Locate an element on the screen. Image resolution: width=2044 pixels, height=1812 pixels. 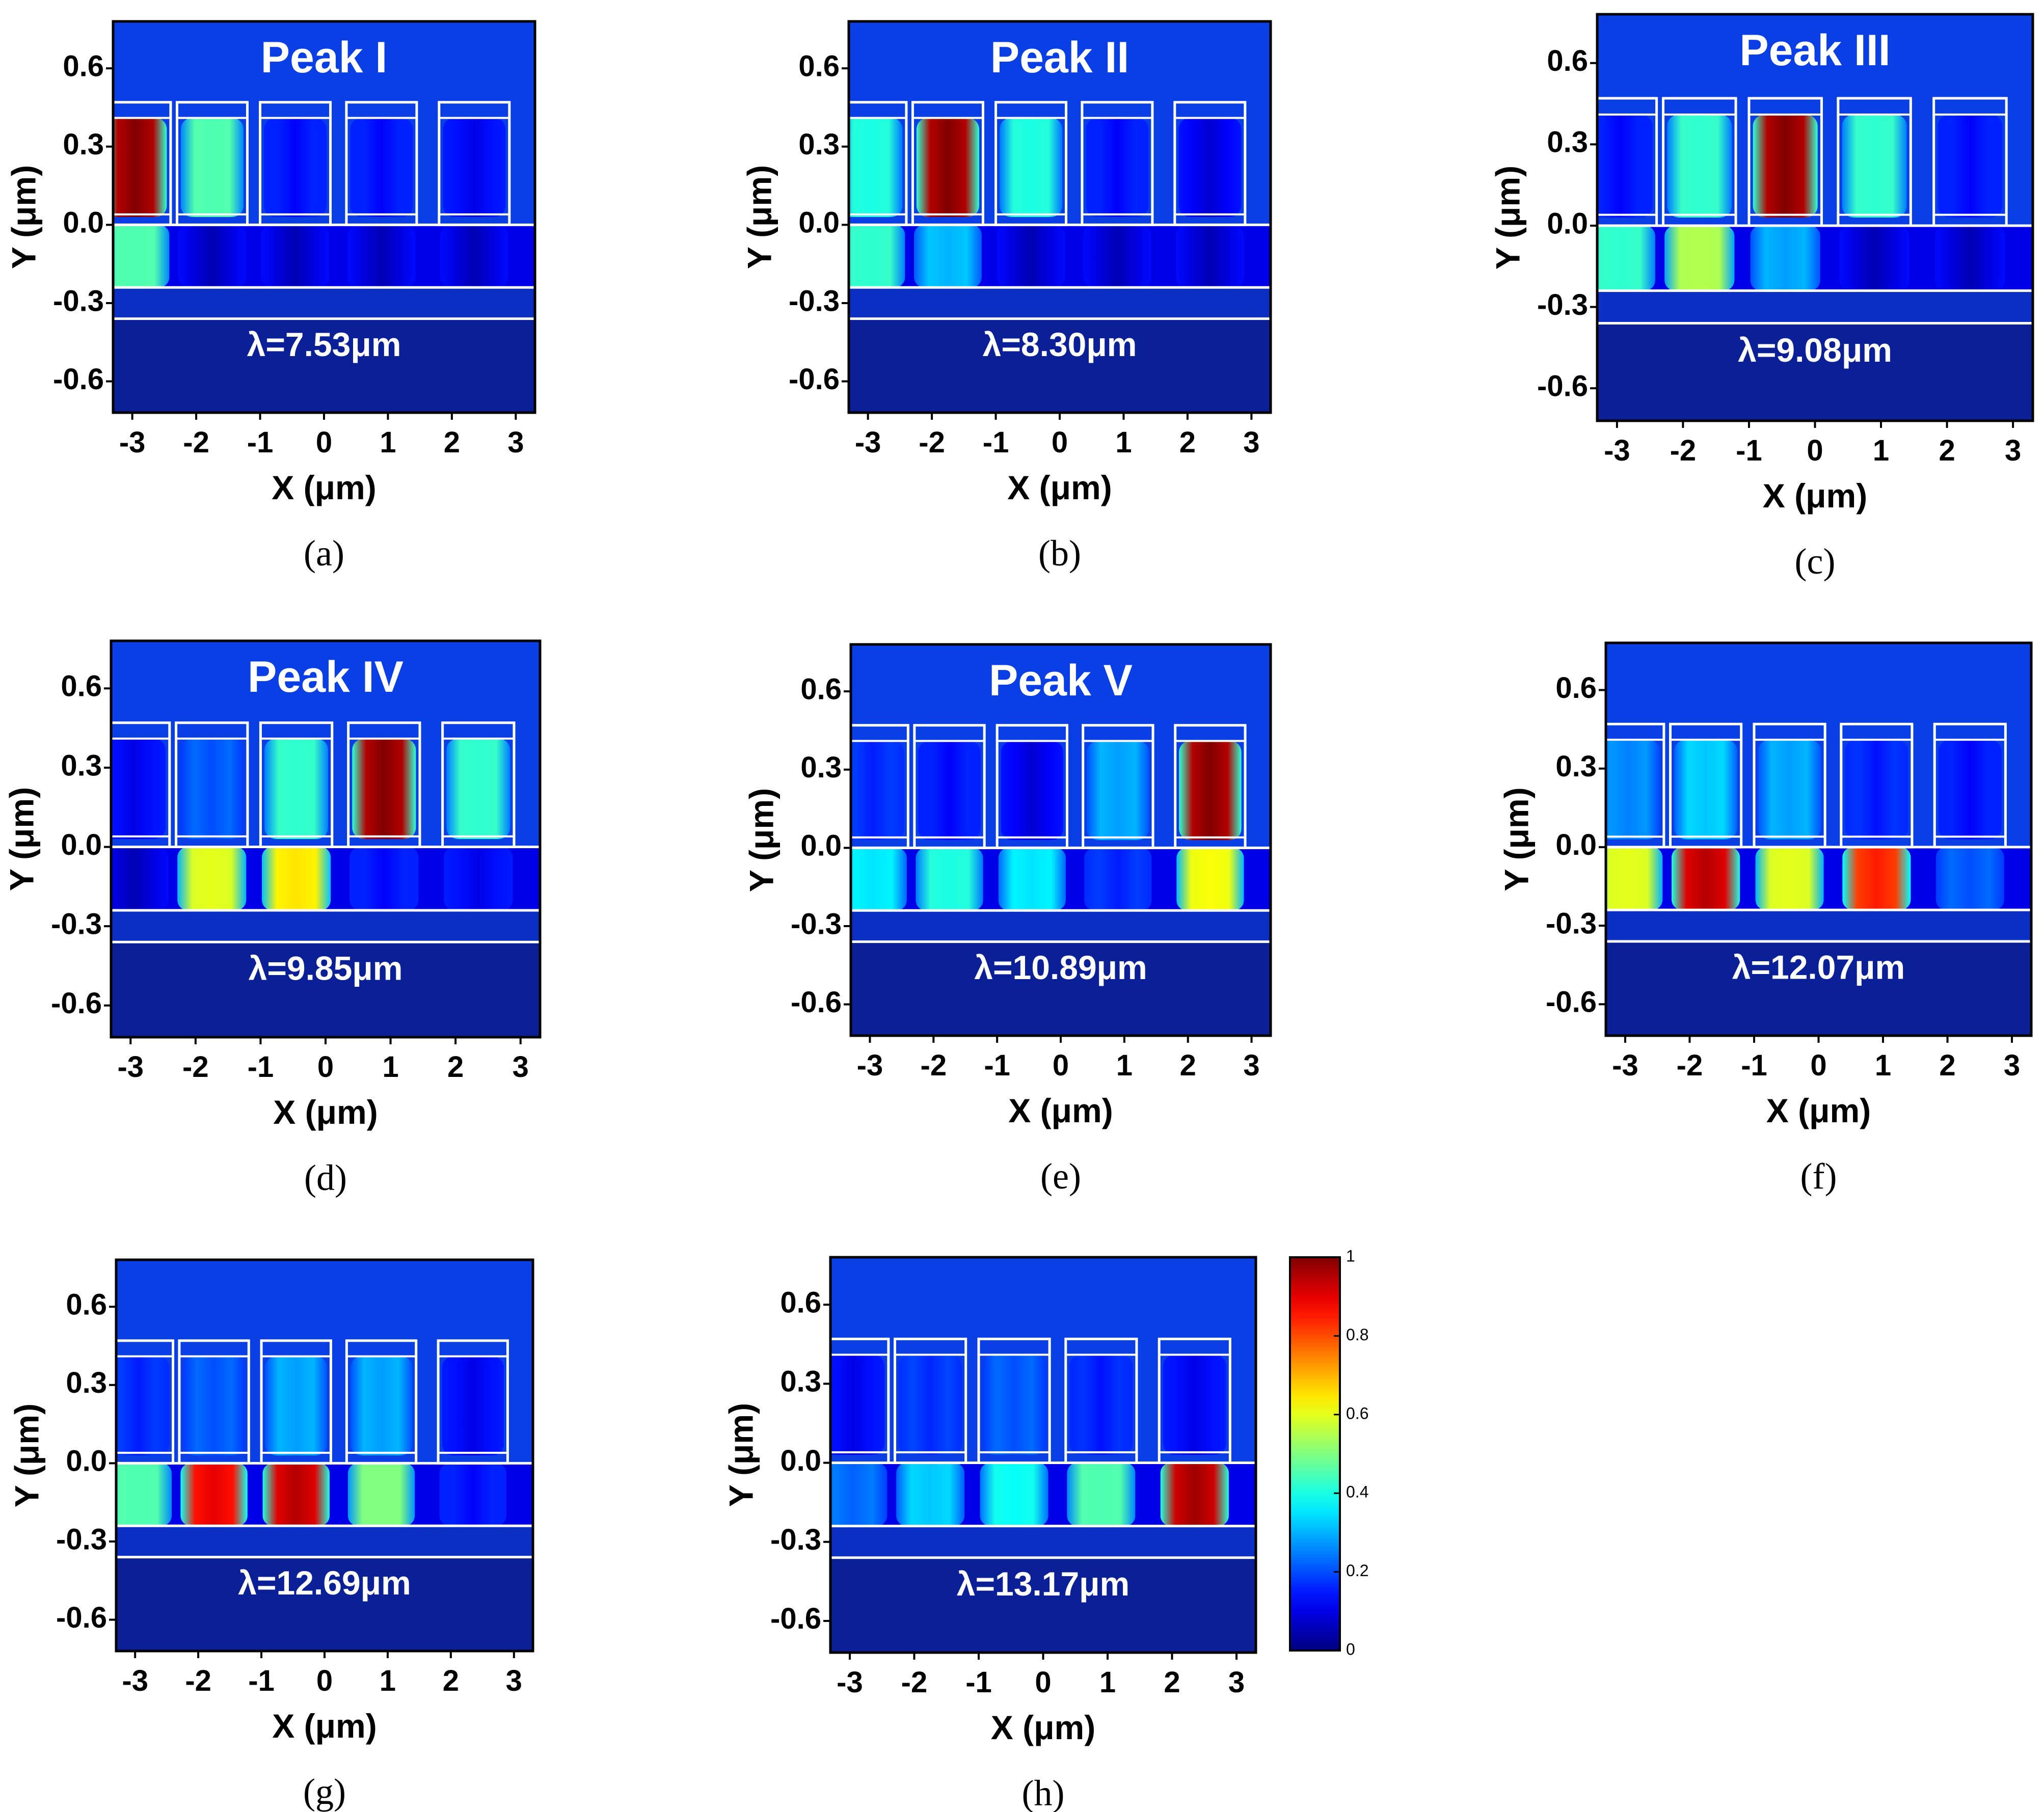
wavelength-label: λ=12.69μm is located at coordinates (324, 1583).